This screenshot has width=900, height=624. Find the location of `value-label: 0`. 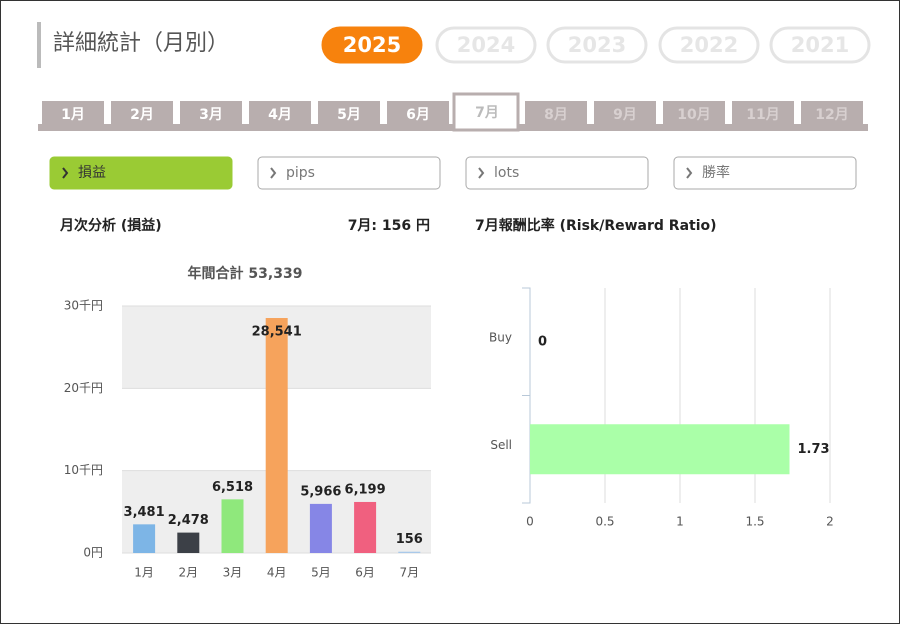

value-label: 0 is located at coordinates (542, 341).